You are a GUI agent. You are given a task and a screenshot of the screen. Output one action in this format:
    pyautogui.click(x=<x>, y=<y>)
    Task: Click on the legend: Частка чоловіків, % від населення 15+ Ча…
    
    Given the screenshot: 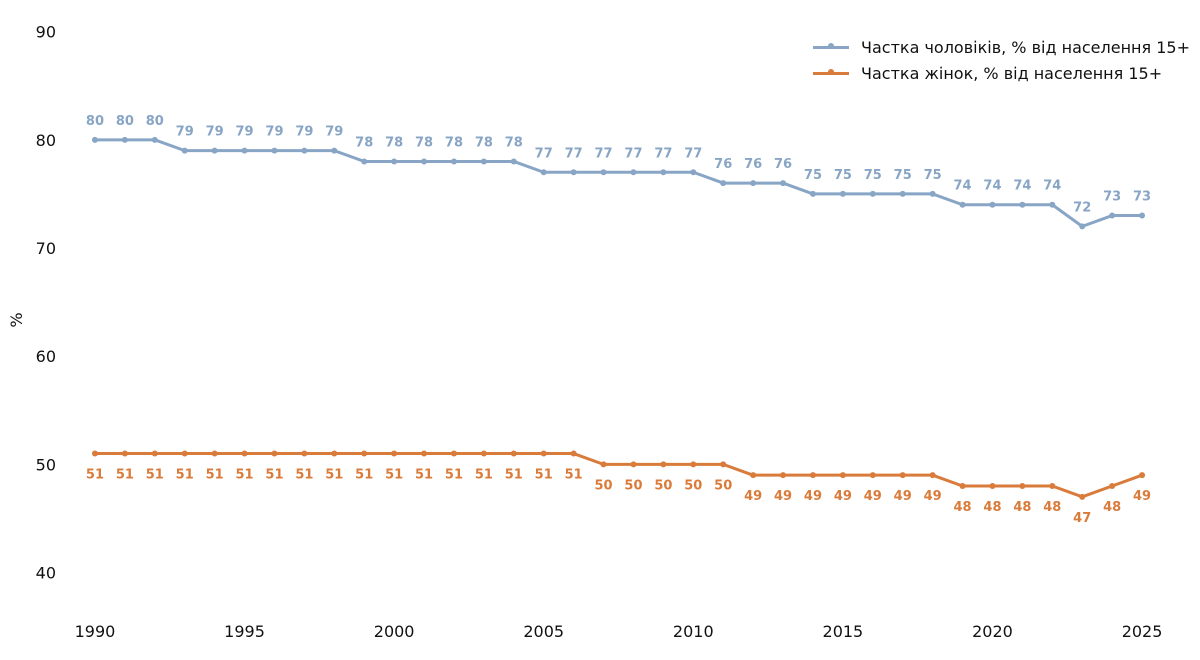 What is the action you would take?
    pyautogui.click(x=1001, y=60)
    